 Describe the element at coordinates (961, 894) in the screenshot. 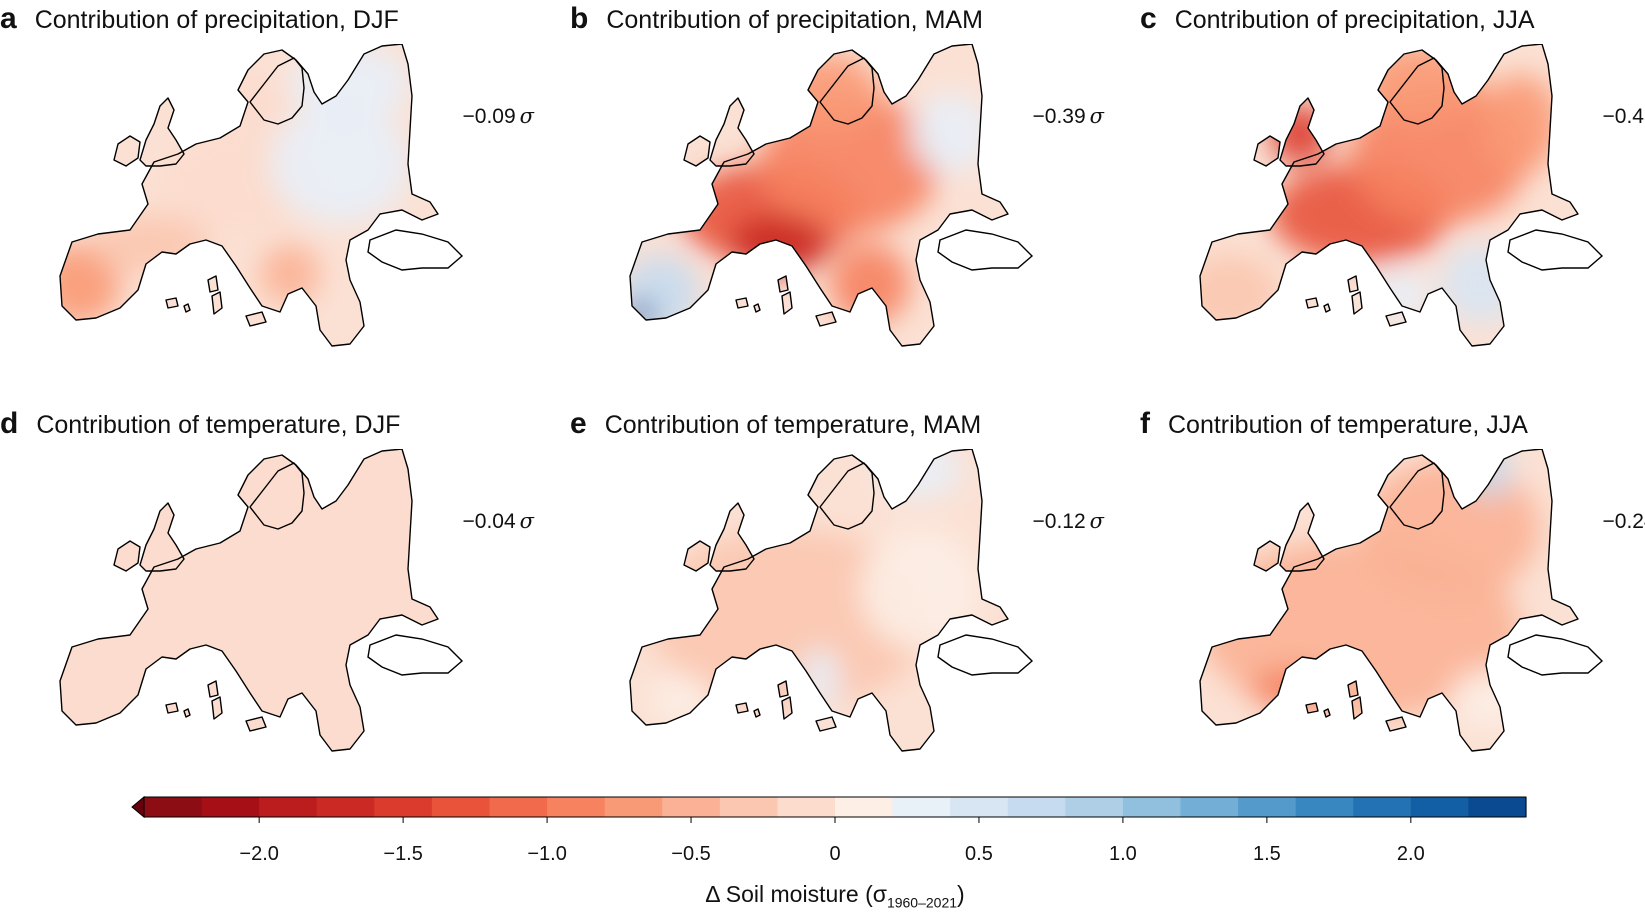

I see `colorbar-title-close: )` at that location.